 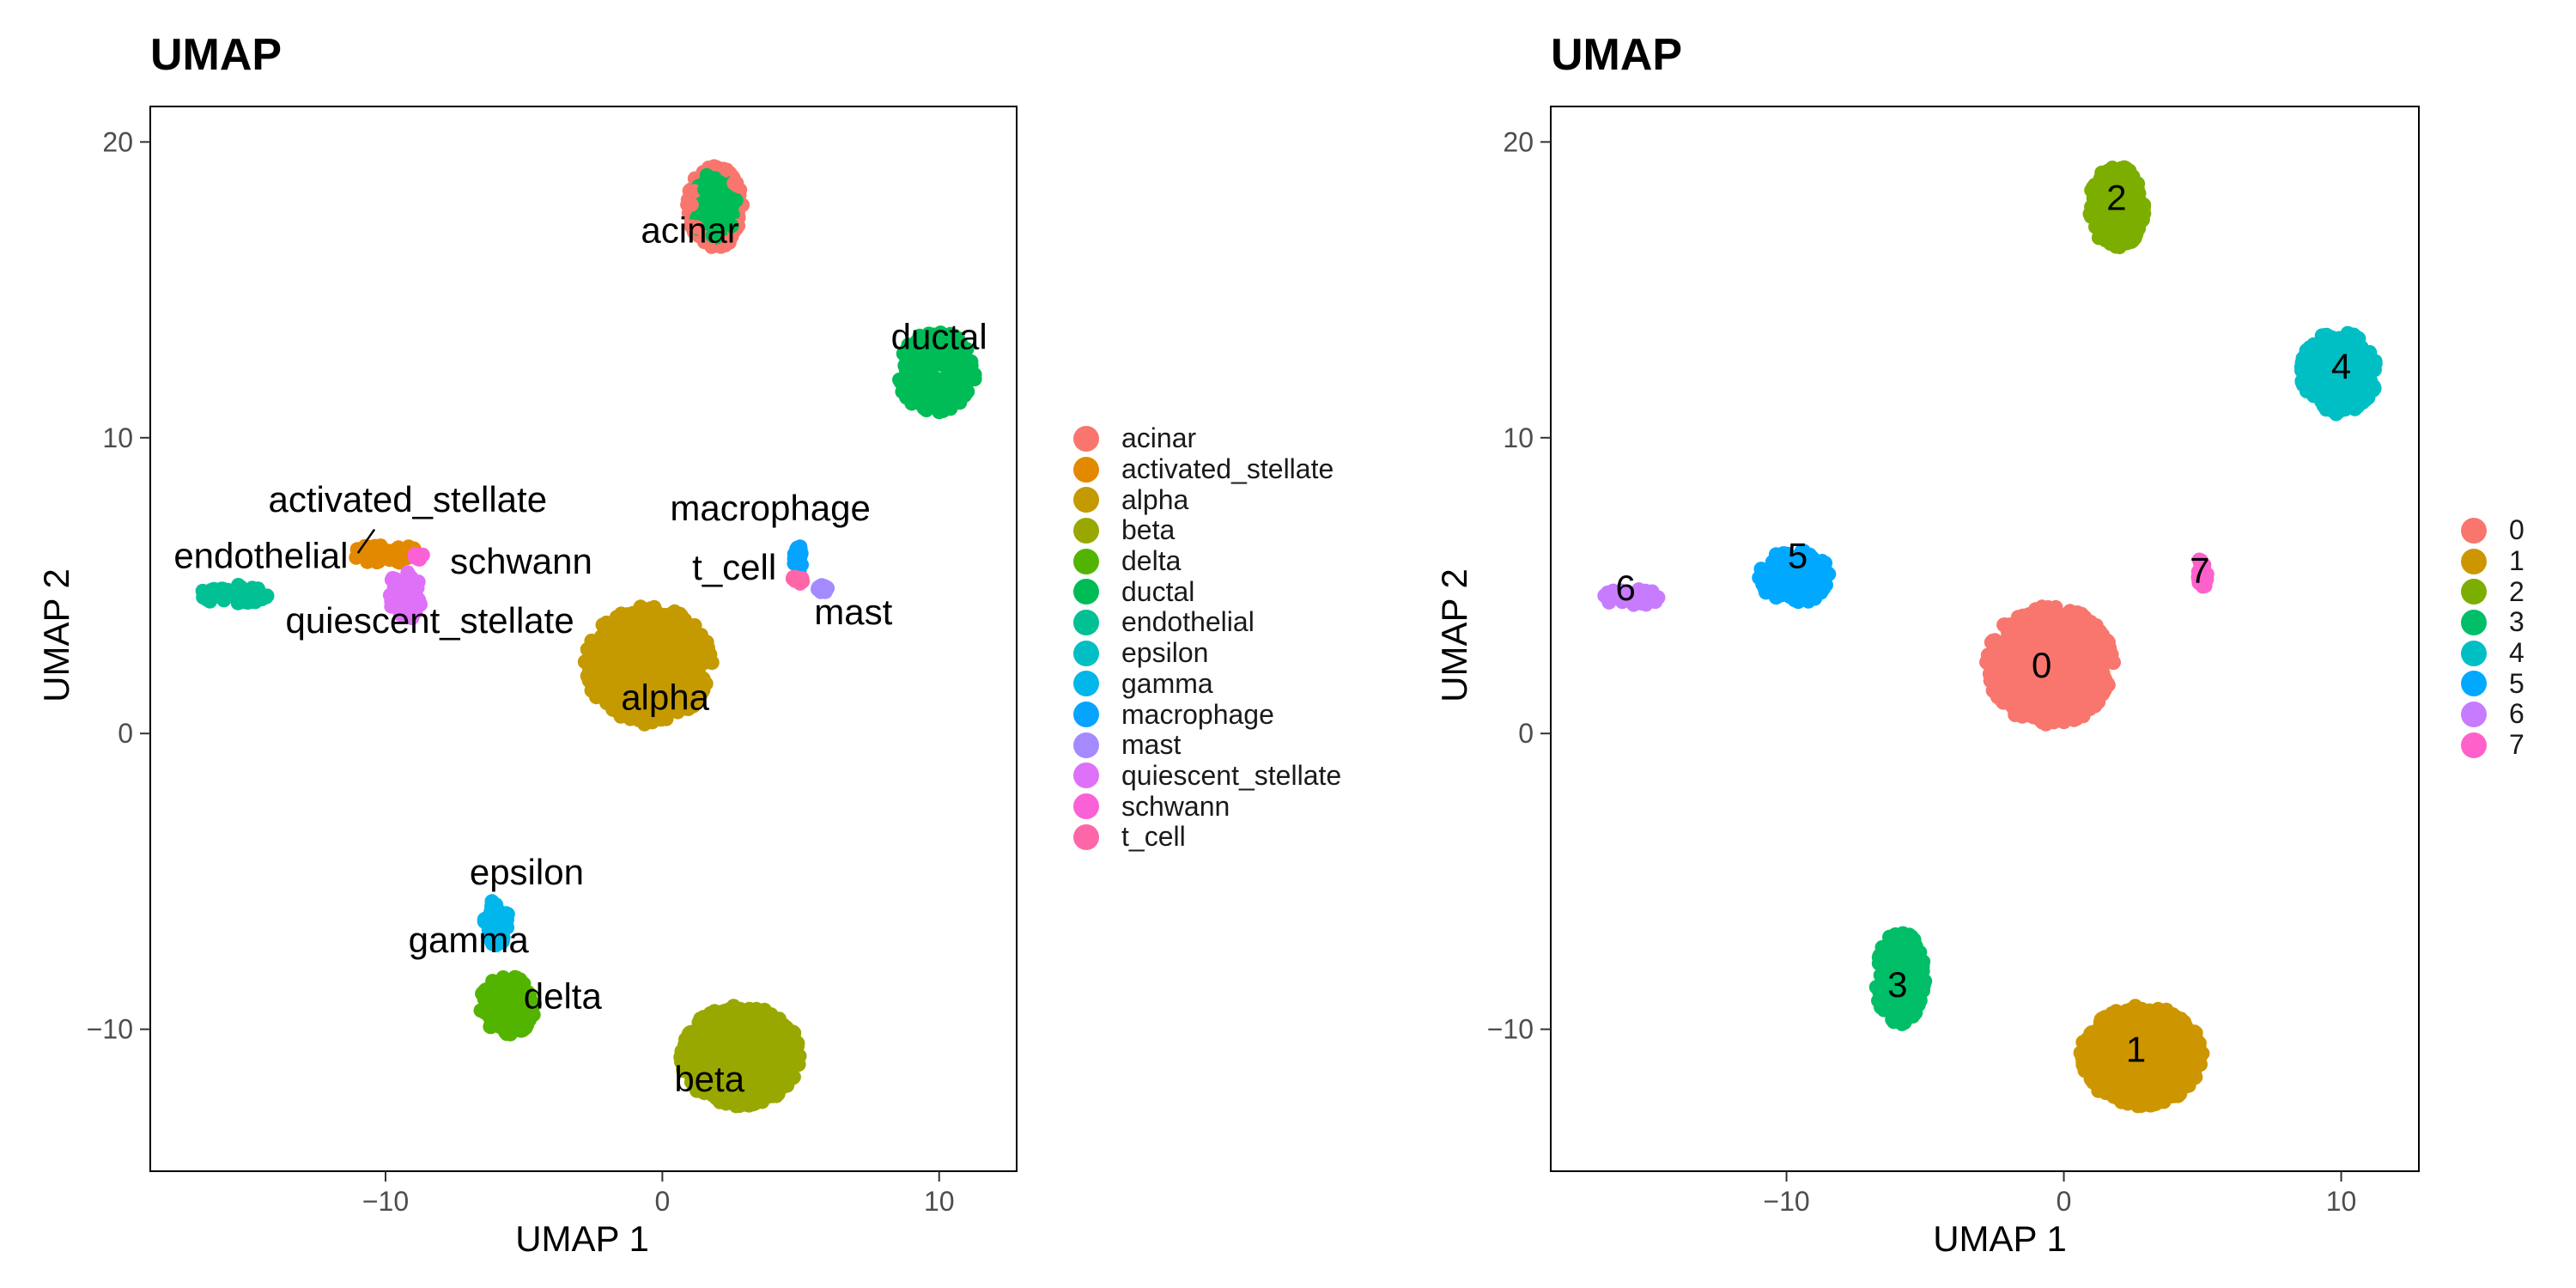 What do you see at coordinates (1167, 683) in the screenshot?
I see `legend-label: gamma` at bounding box center [1167, 683].